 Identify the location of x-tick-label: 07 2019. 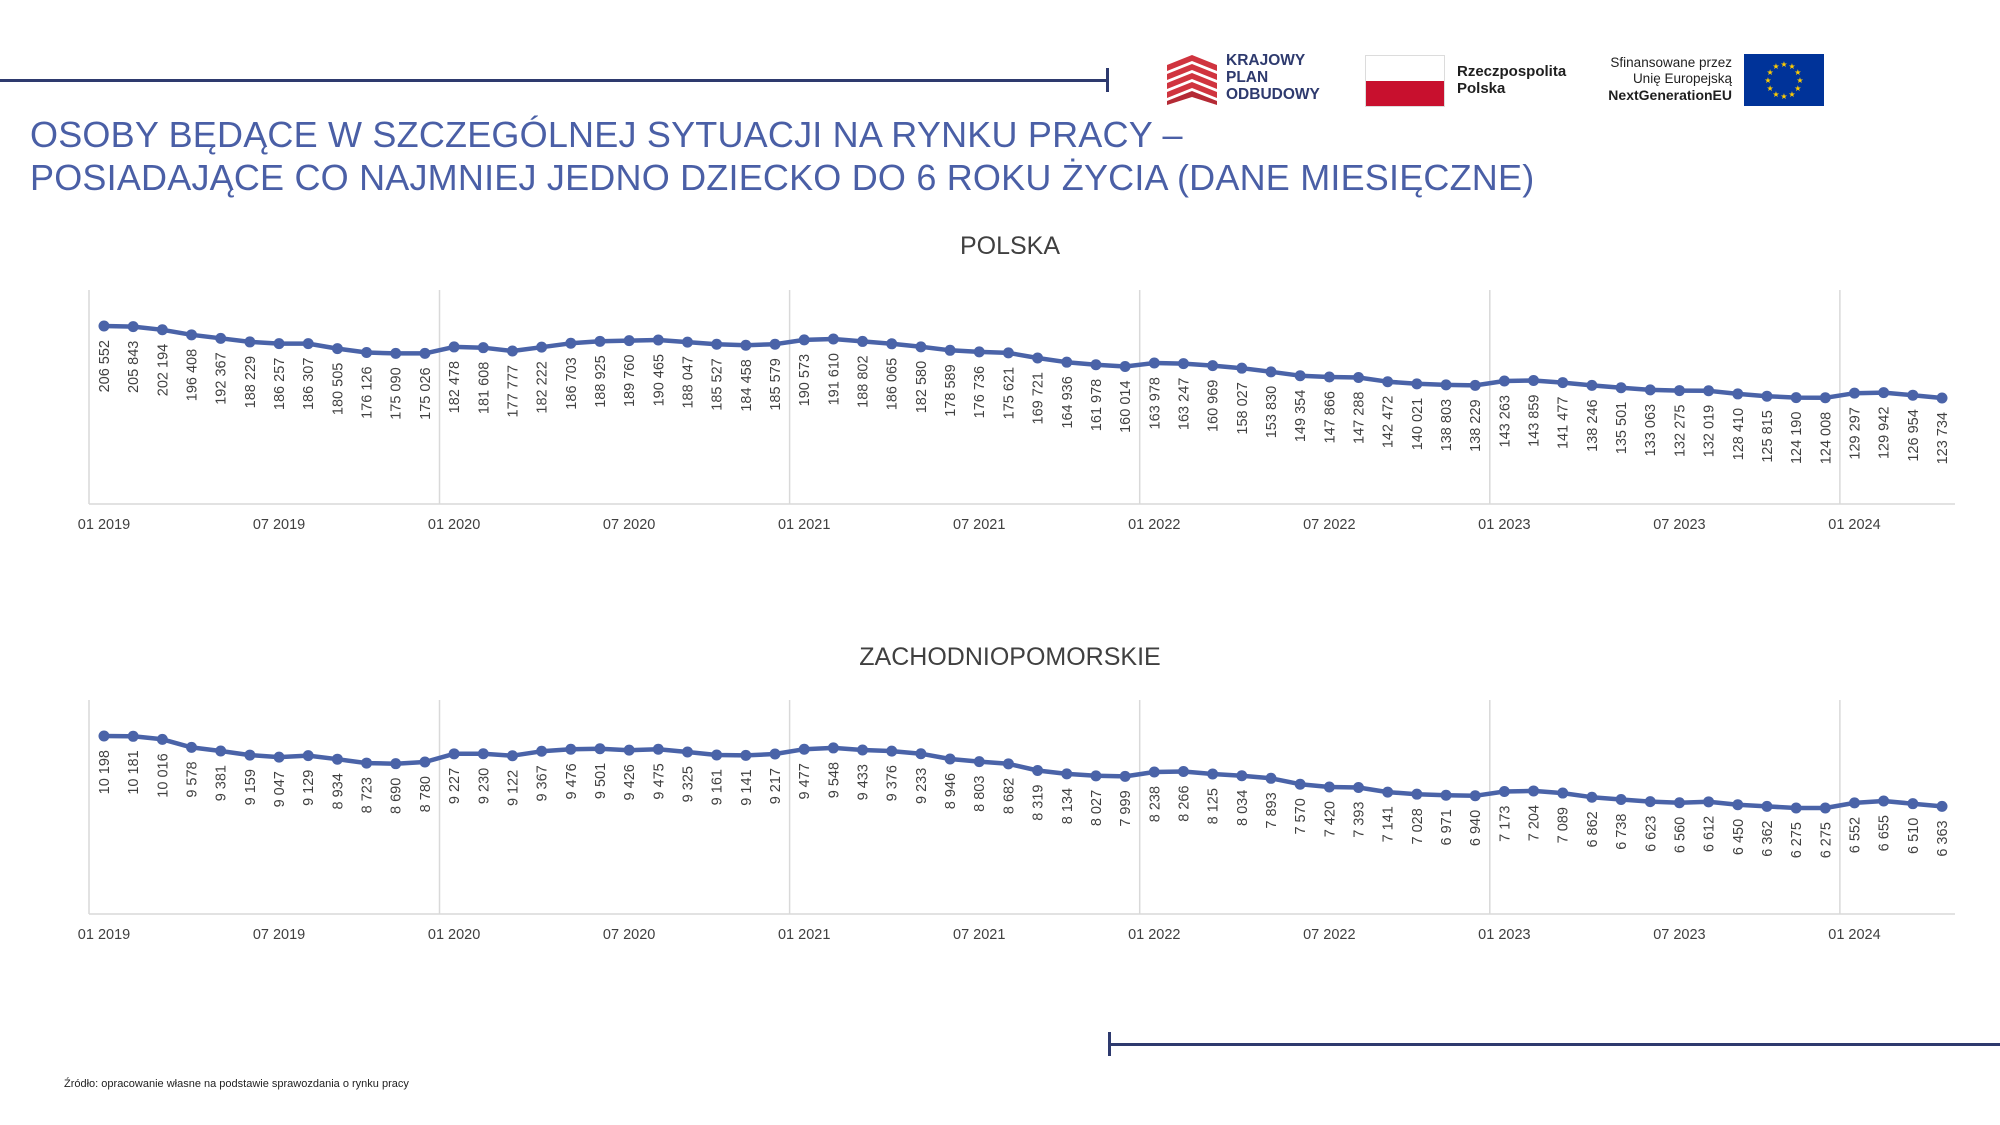
(279, 525).